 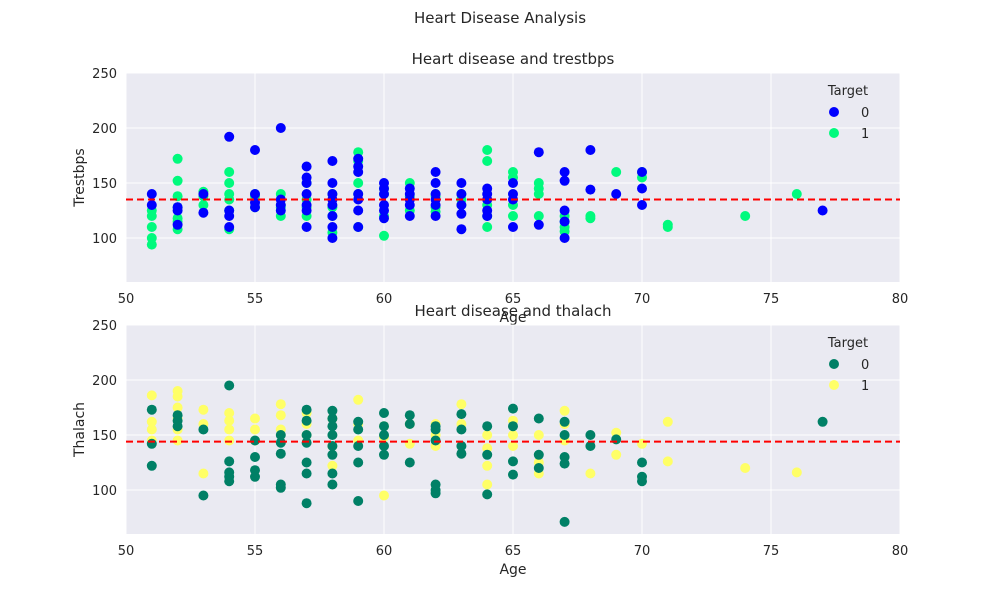 What do you see at coordinates (512, 318) in the screenshot?
I see `x-axis-label: Age` at bounding box center [512, 318].